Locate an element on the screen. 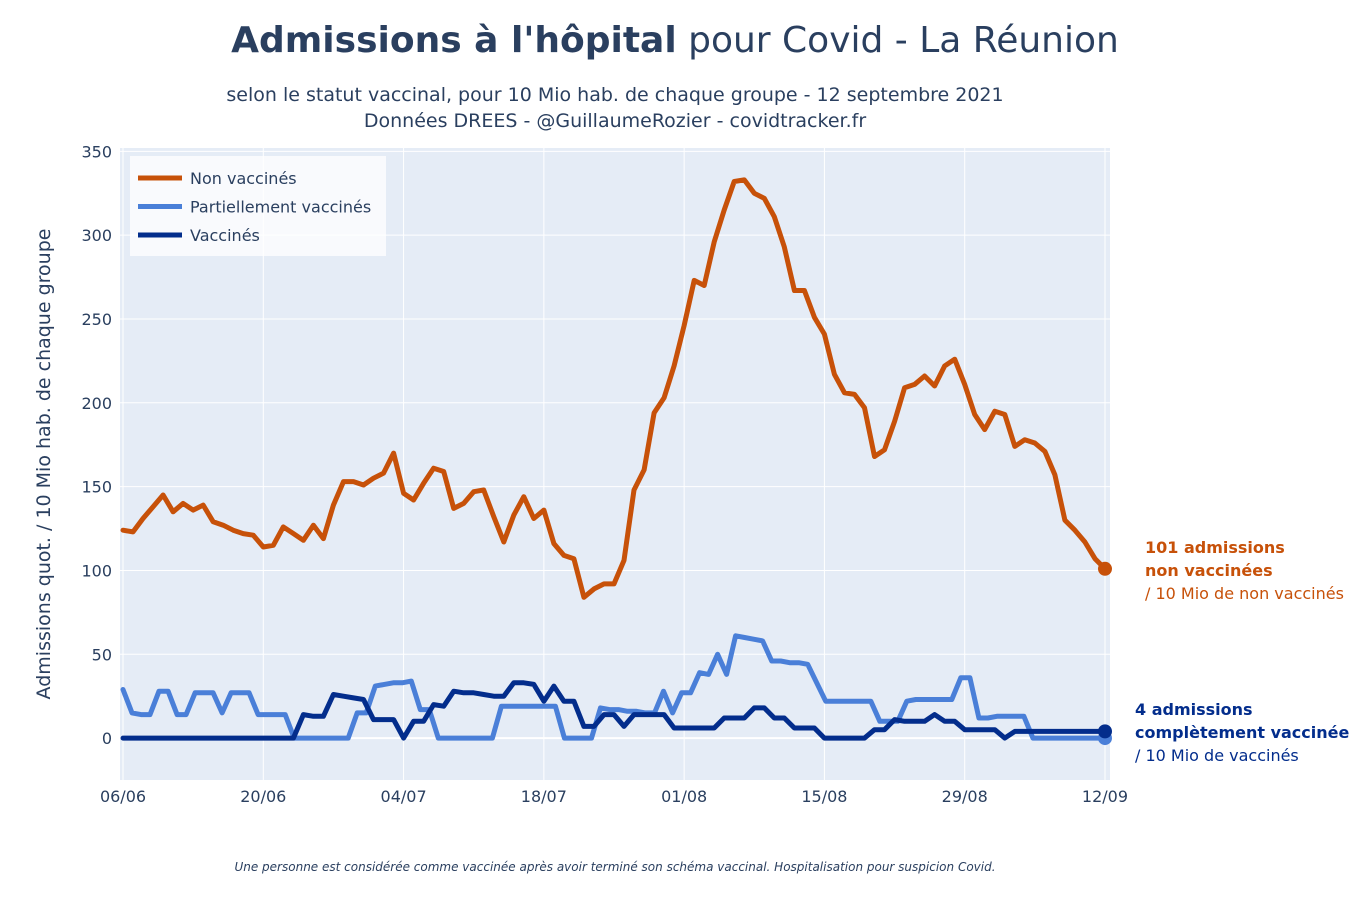  x-tick-label: 15/08 is located at coordinates (824, 796).